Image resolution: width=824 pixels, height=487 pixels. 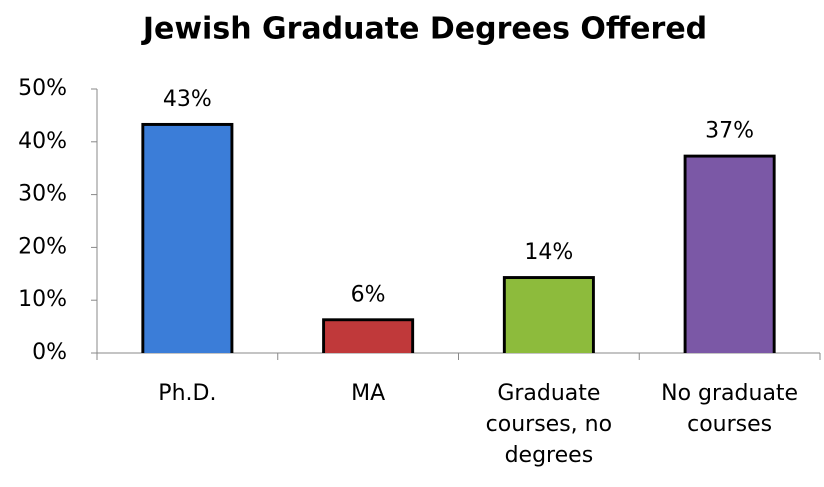 I want to click on value-label: 14%, so click(x=548, y=252).